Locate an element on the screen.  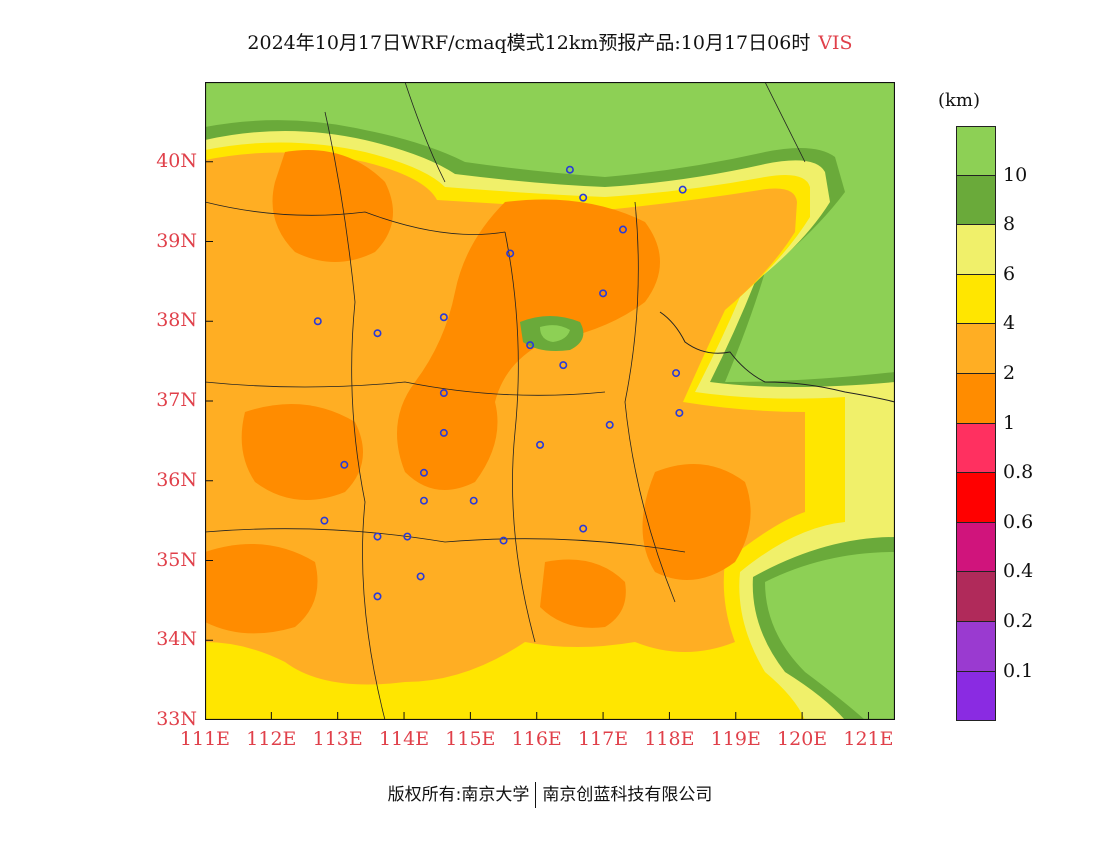
copyright-right: 南京创蓝科技有限公司 is located at coordinates (627, 795).